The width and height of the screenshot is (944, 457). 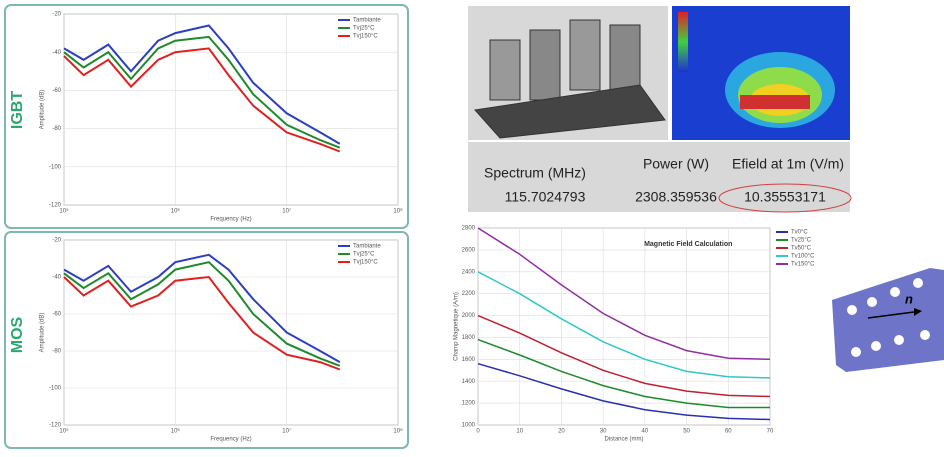 What do you see at coordinates (688, 244) in the screenshot?
I see `chart-title: Magnetic Field Calculation` at bounding box center [688, 244].